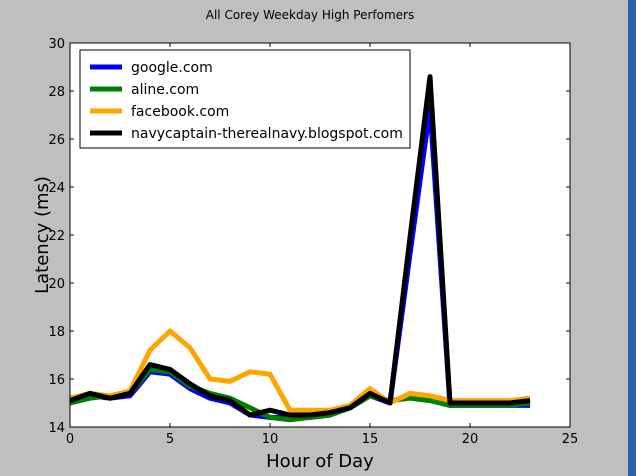 This screenshot has width=636, height=476. What do you see at coordinates (320, 461) in the screenshot?
I see `x-axis-label: Hour of Day` at bounding box center [320, 461].